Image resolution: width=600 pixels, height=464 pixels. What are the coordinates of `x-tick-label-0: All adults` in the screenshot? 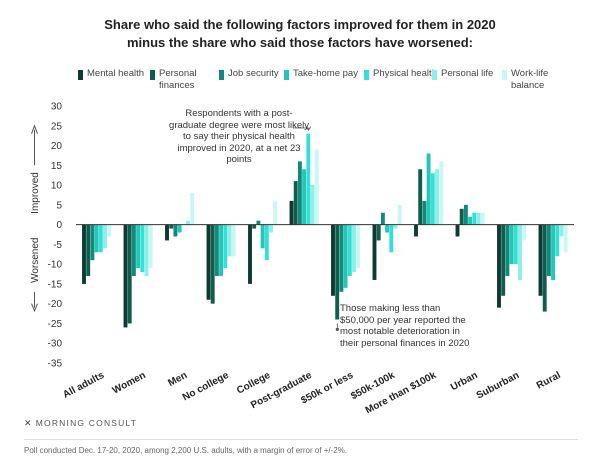 It's located at (83, 385).